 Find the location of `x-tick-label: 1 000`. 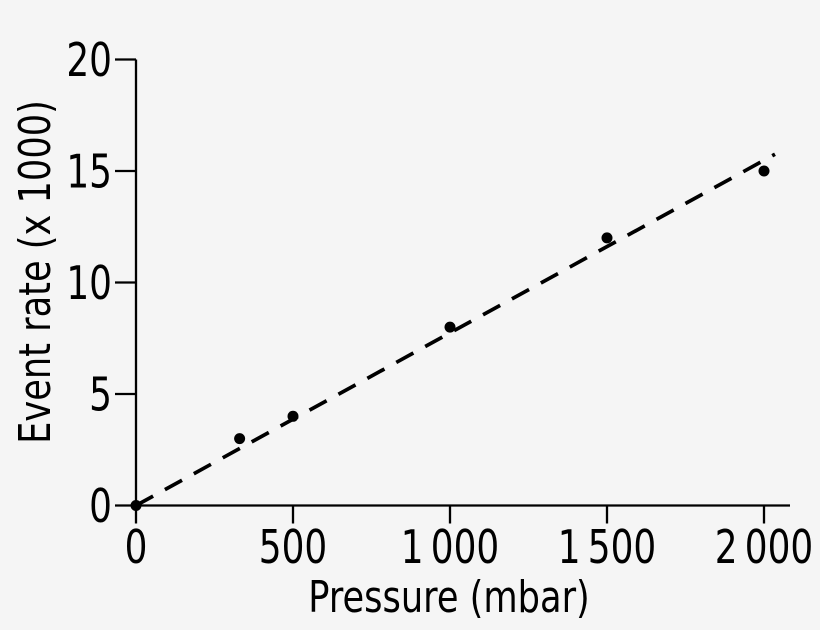

x-tick-label: 1 000 is located at coordinates (450, 548).